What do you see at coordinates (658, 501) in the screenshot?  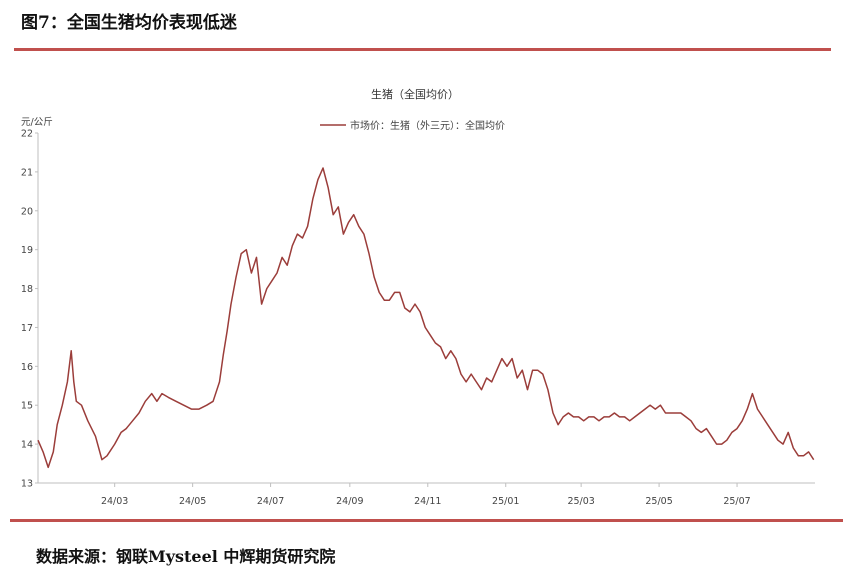 I see `x-tick-label: 25/05` at bounding box center [658, 501].